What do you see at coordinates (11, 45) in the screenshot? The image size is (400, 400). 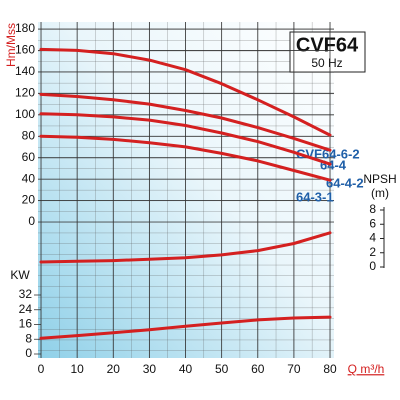 I see `y-axis-title: Hm/Mss` at bounding box center [11, 45].